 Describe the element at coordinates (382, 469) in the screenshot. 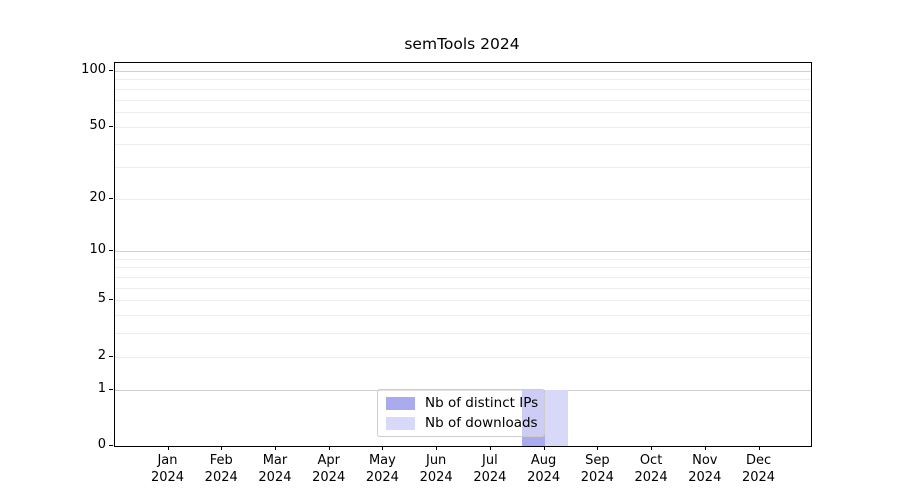

I see `x-tick-label: May 2024` at that location.